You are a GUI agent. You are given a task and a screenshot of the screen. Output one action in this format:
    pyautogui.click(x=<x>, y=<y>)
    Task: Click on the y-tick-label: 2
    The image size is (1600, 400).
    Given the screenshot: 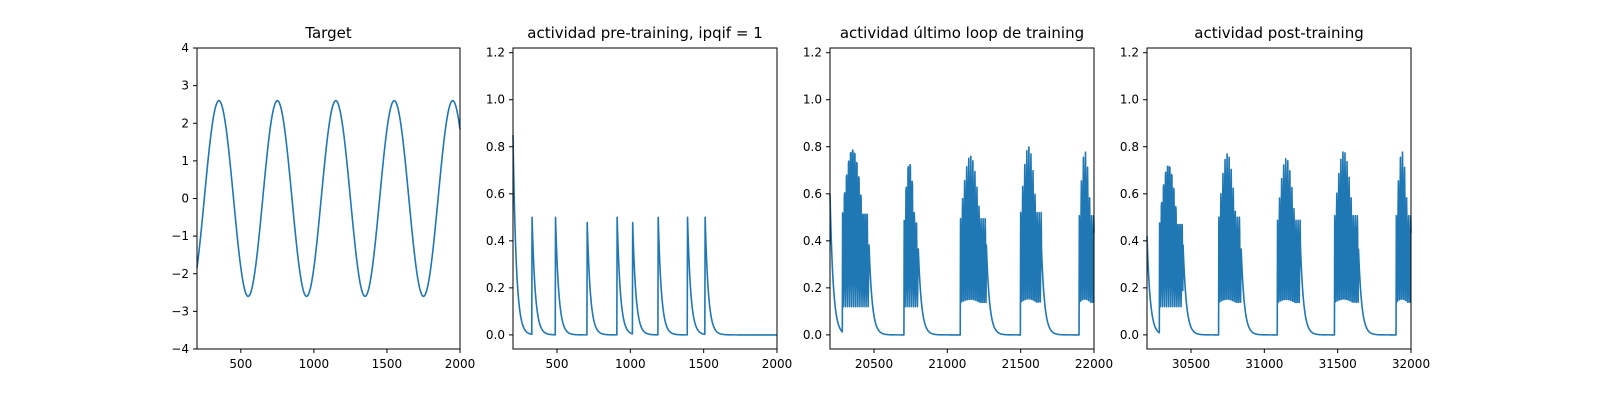 What is the action you would take?
    pyautogui.click(x=185, y=123)
    